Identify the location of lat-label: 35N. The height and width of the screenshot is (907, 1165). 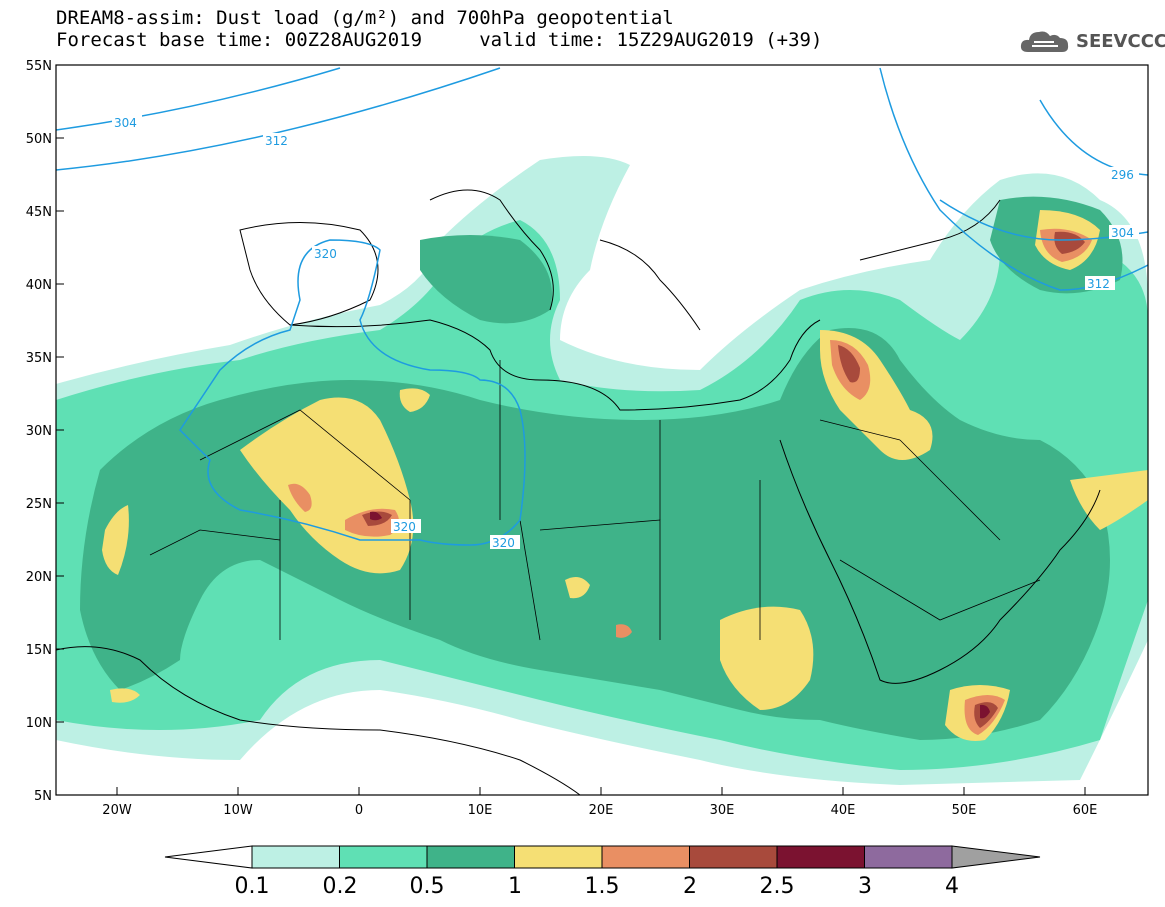
(39, 358).